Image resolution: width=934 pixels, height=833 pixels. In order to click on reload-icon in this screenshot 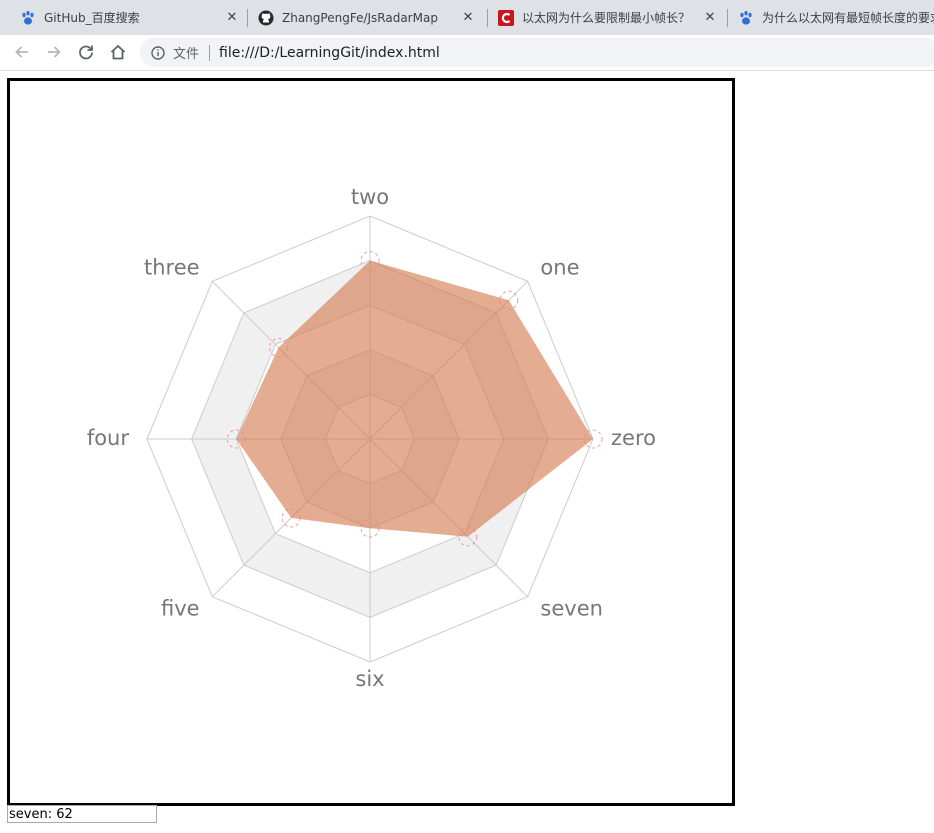, I will do `click(86, 52)`.